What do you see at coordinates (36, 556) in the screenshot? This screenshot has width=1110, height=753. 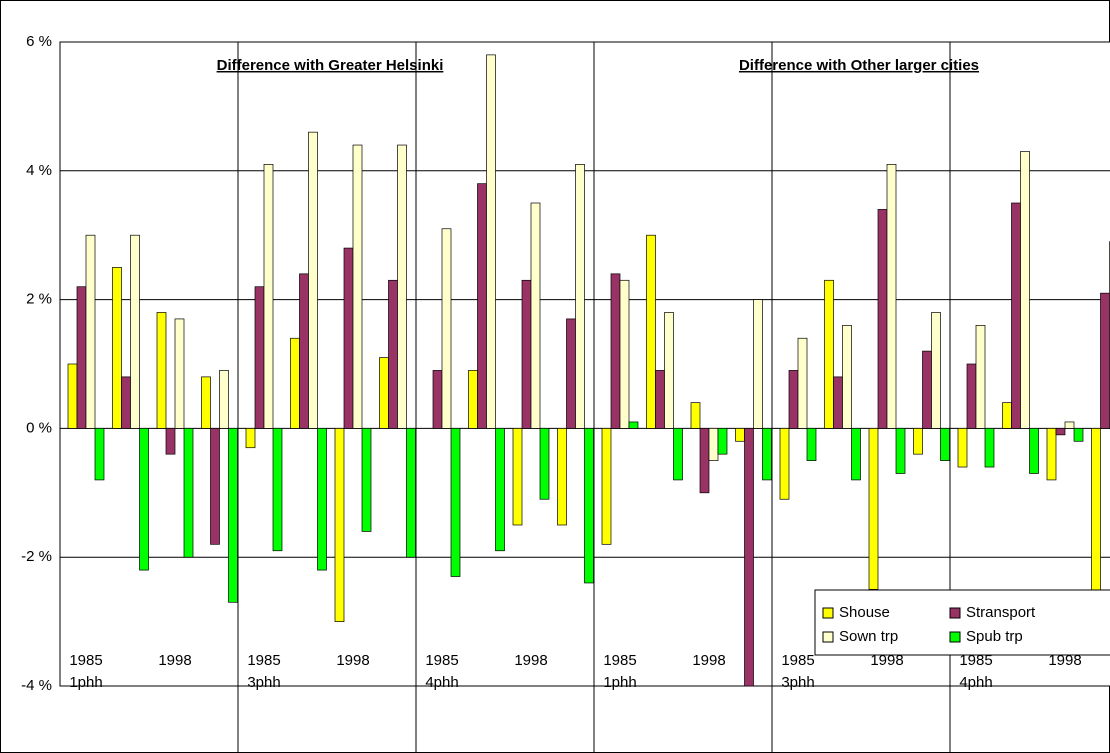 I see `y-tick-label: -2 %` at bounding box center [36, 556].